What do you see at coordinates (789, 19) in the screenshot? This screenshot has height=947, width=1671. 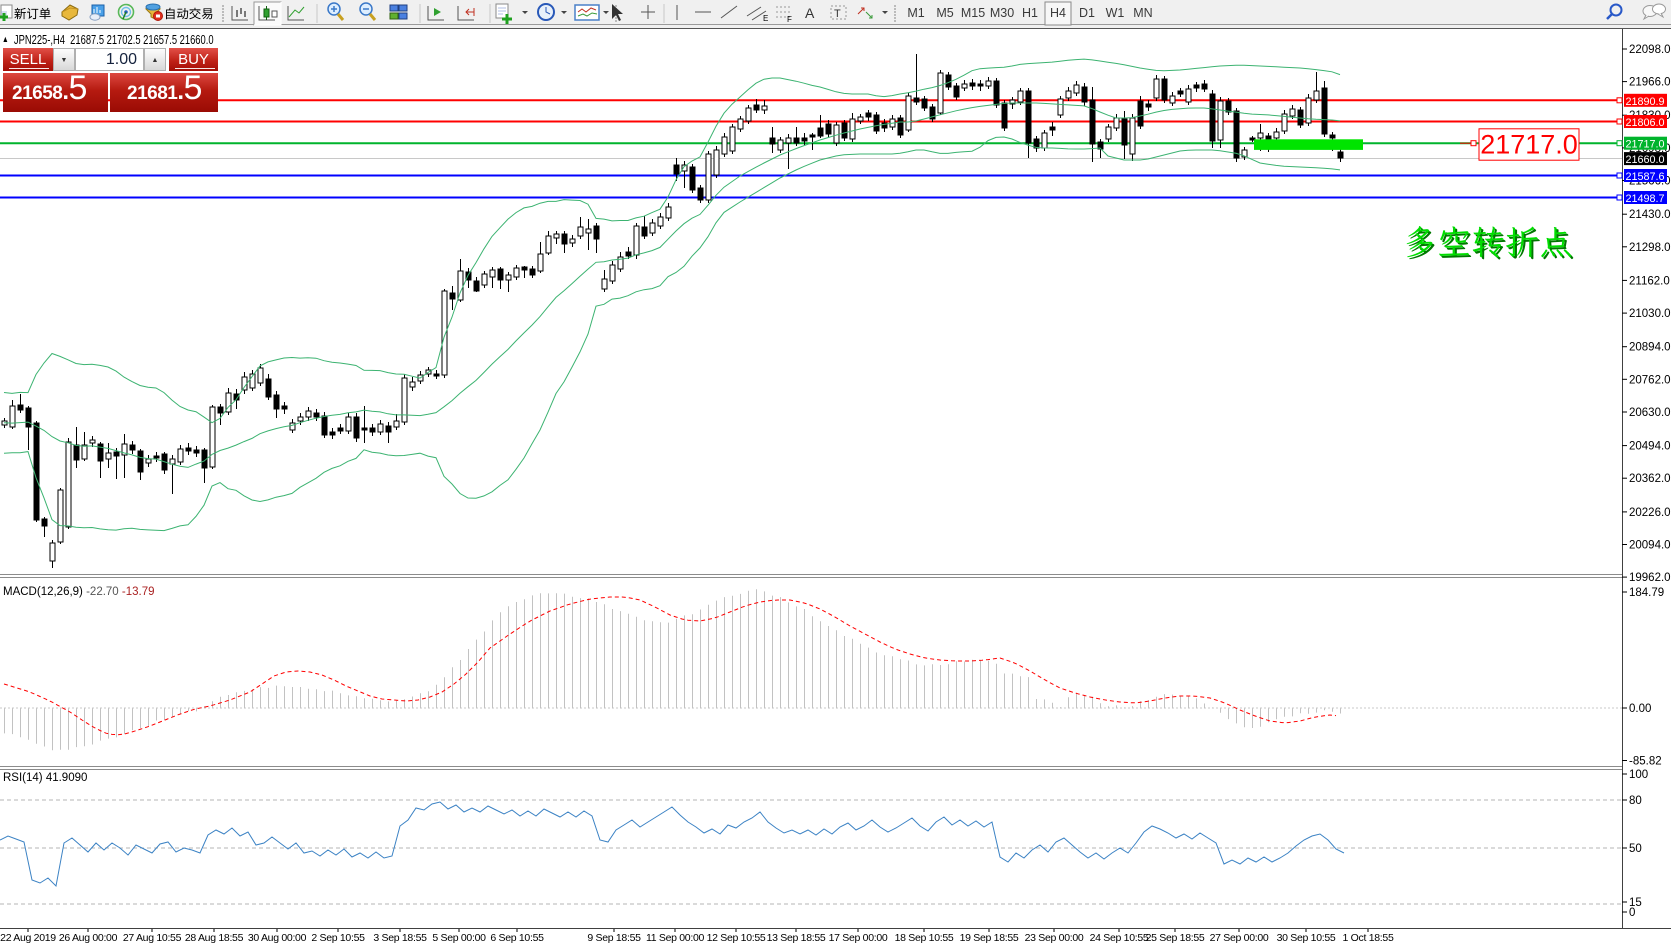 I see `svg-text: F` at bounding box center [789, 19].